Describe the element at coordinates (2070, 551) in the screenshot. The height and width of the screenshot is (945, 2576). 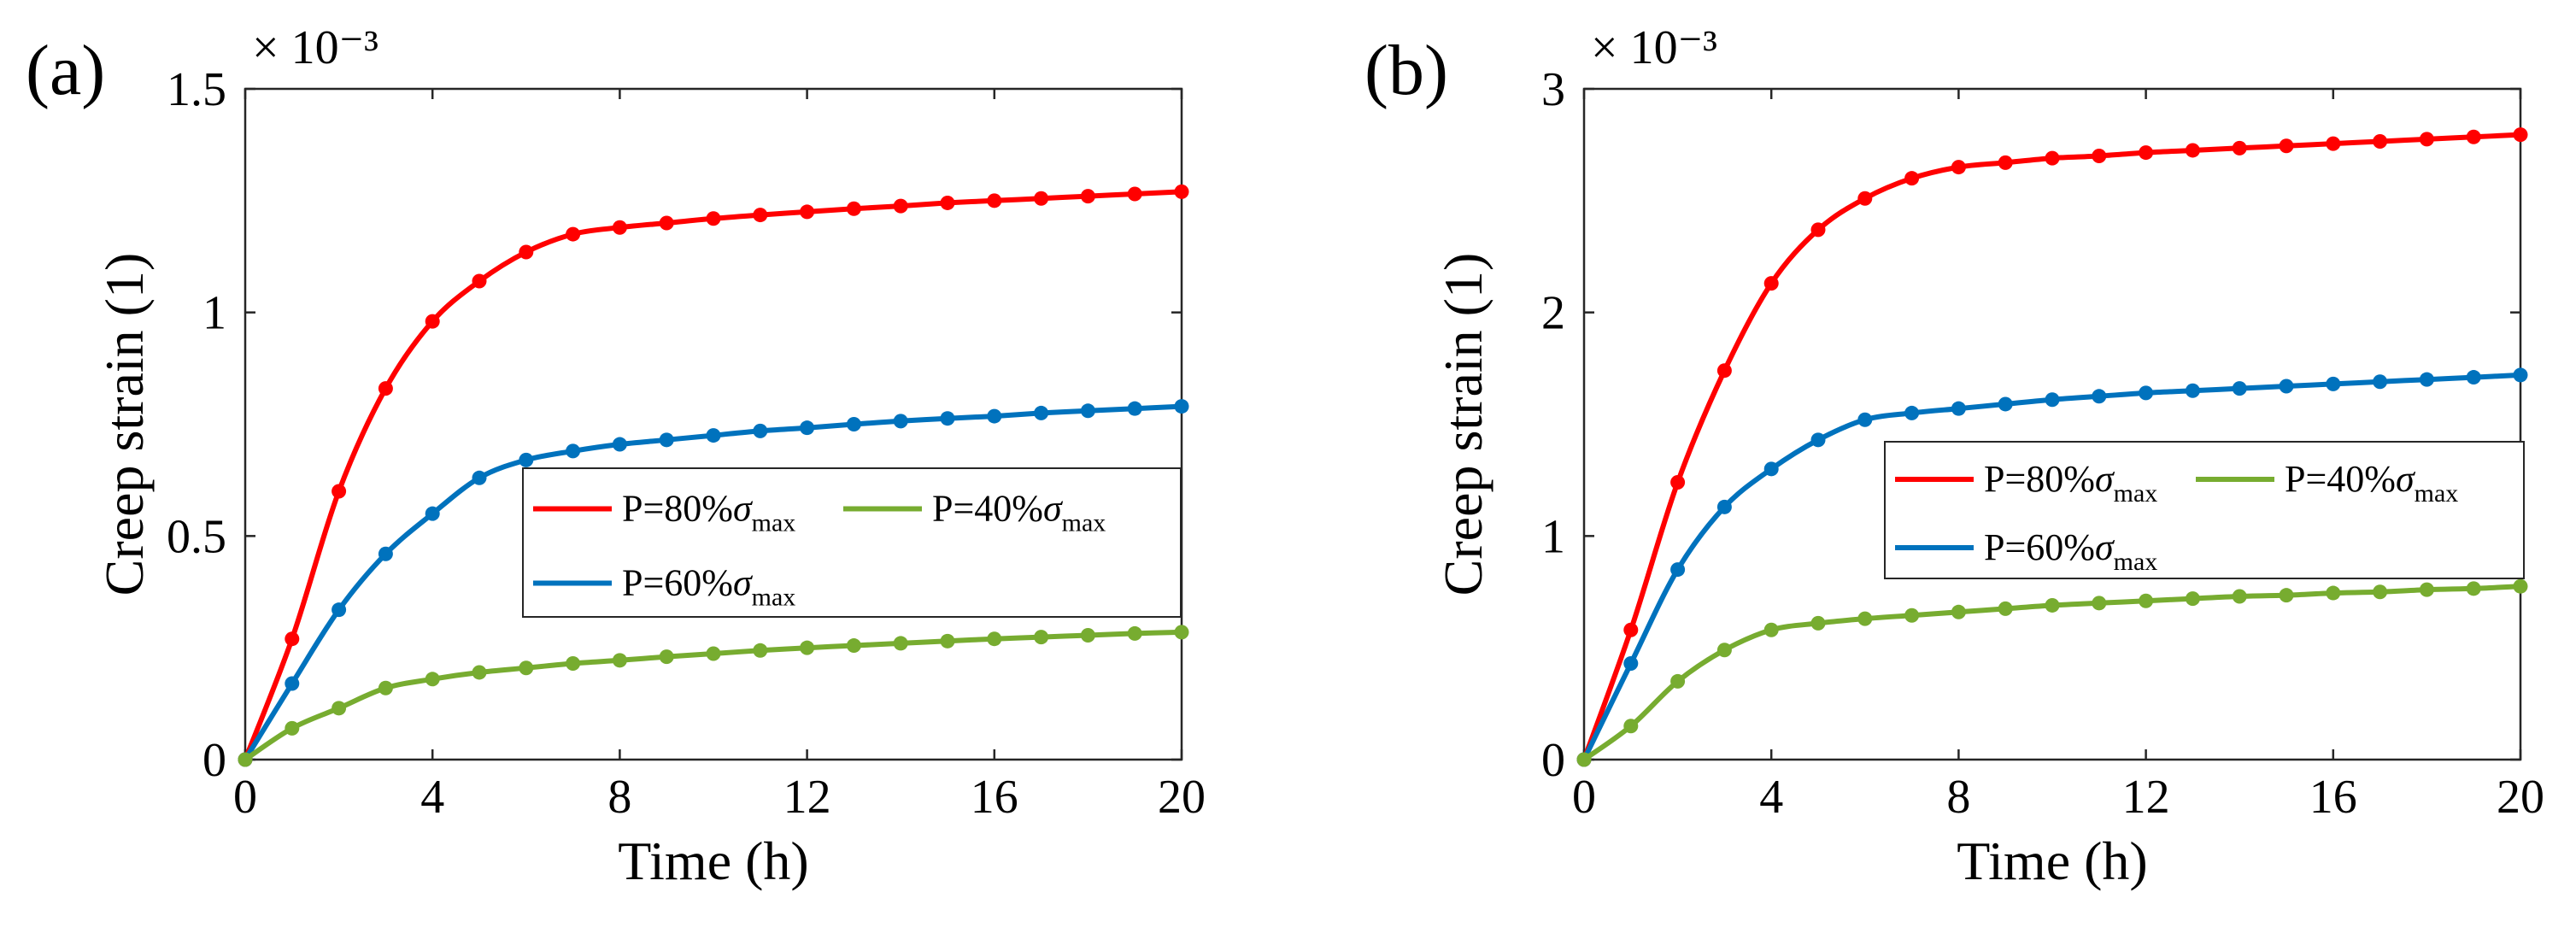
I see `legend-entry-3: P=60%σmax` at that location.